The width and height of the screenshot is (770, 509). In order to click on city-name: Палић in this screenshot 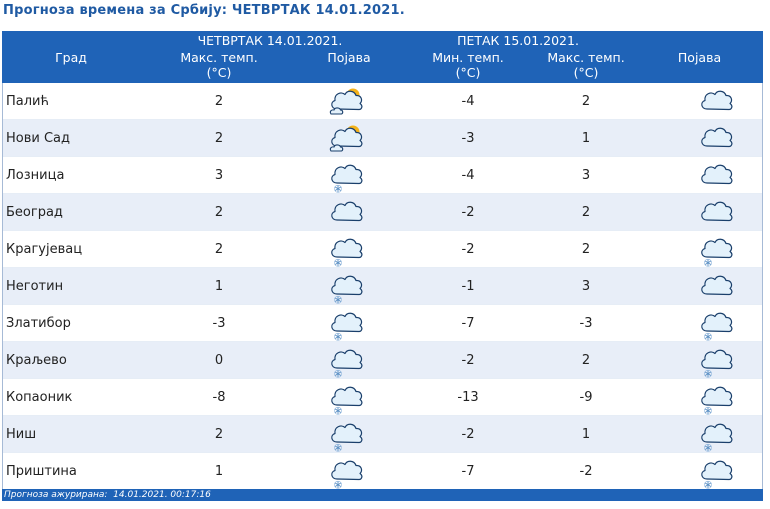, I will do `click(27, 101)`.